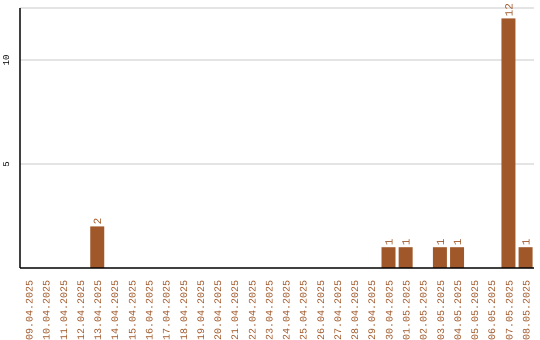 The height and width of the screenshot is (340, 540). I want to click on x-tick-label: 01.05.2025, so click(408, 310).